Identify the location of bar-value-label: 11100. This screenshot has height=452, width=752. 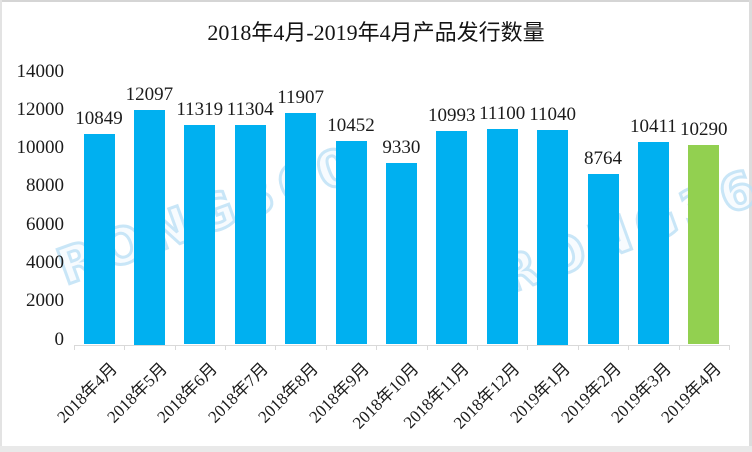
(502, 113).